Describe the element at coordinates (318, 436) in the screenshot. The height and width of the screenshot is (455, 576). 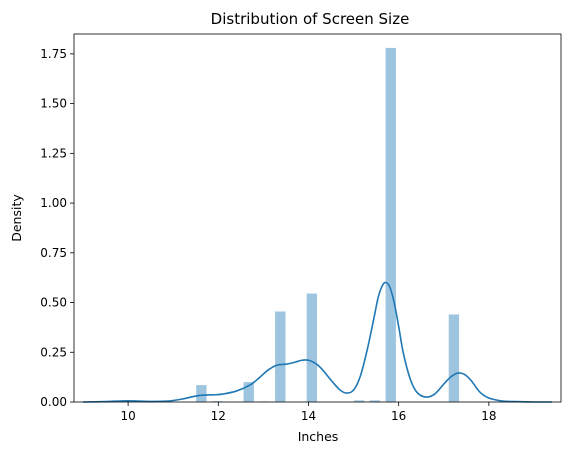
I see `x-axis-label: Inches` at that location.